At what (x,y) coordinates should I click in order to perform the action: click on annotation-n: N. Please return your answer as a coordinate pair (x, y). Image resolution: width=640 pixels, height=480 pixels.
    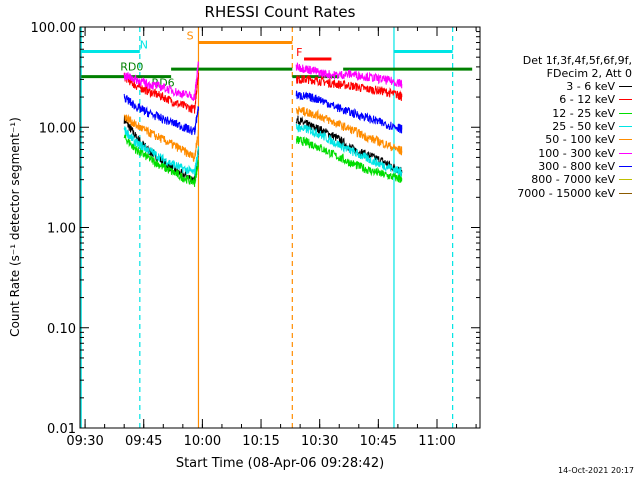
    Looking at the image, I should click on (144, 44).